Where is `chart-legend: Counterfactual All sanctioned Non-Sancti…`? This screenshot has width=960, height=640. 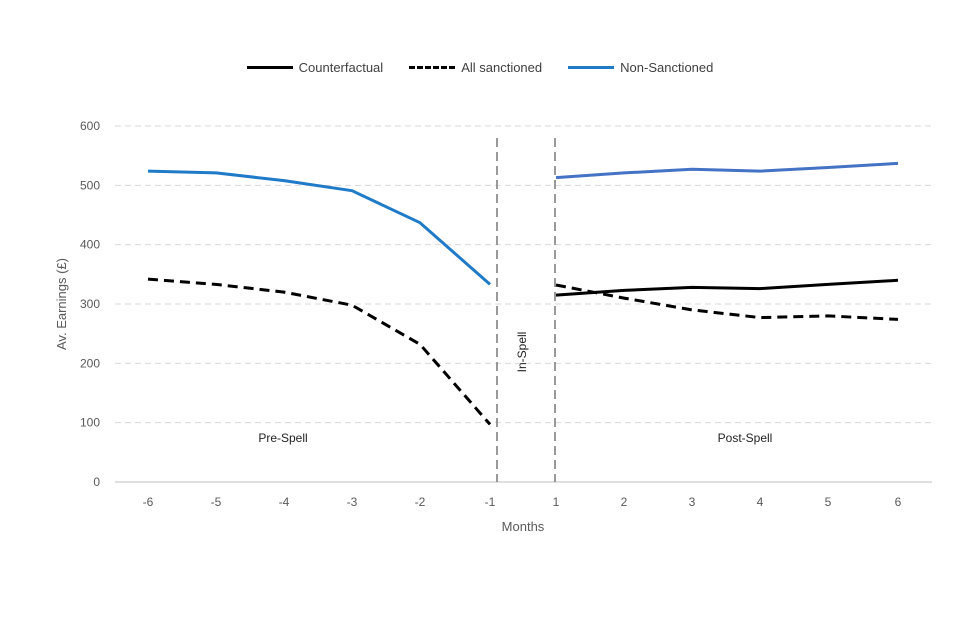 chart-legend: Counterfactual All sanctioned Non-Sancti… is located at coordinates (480, 67).